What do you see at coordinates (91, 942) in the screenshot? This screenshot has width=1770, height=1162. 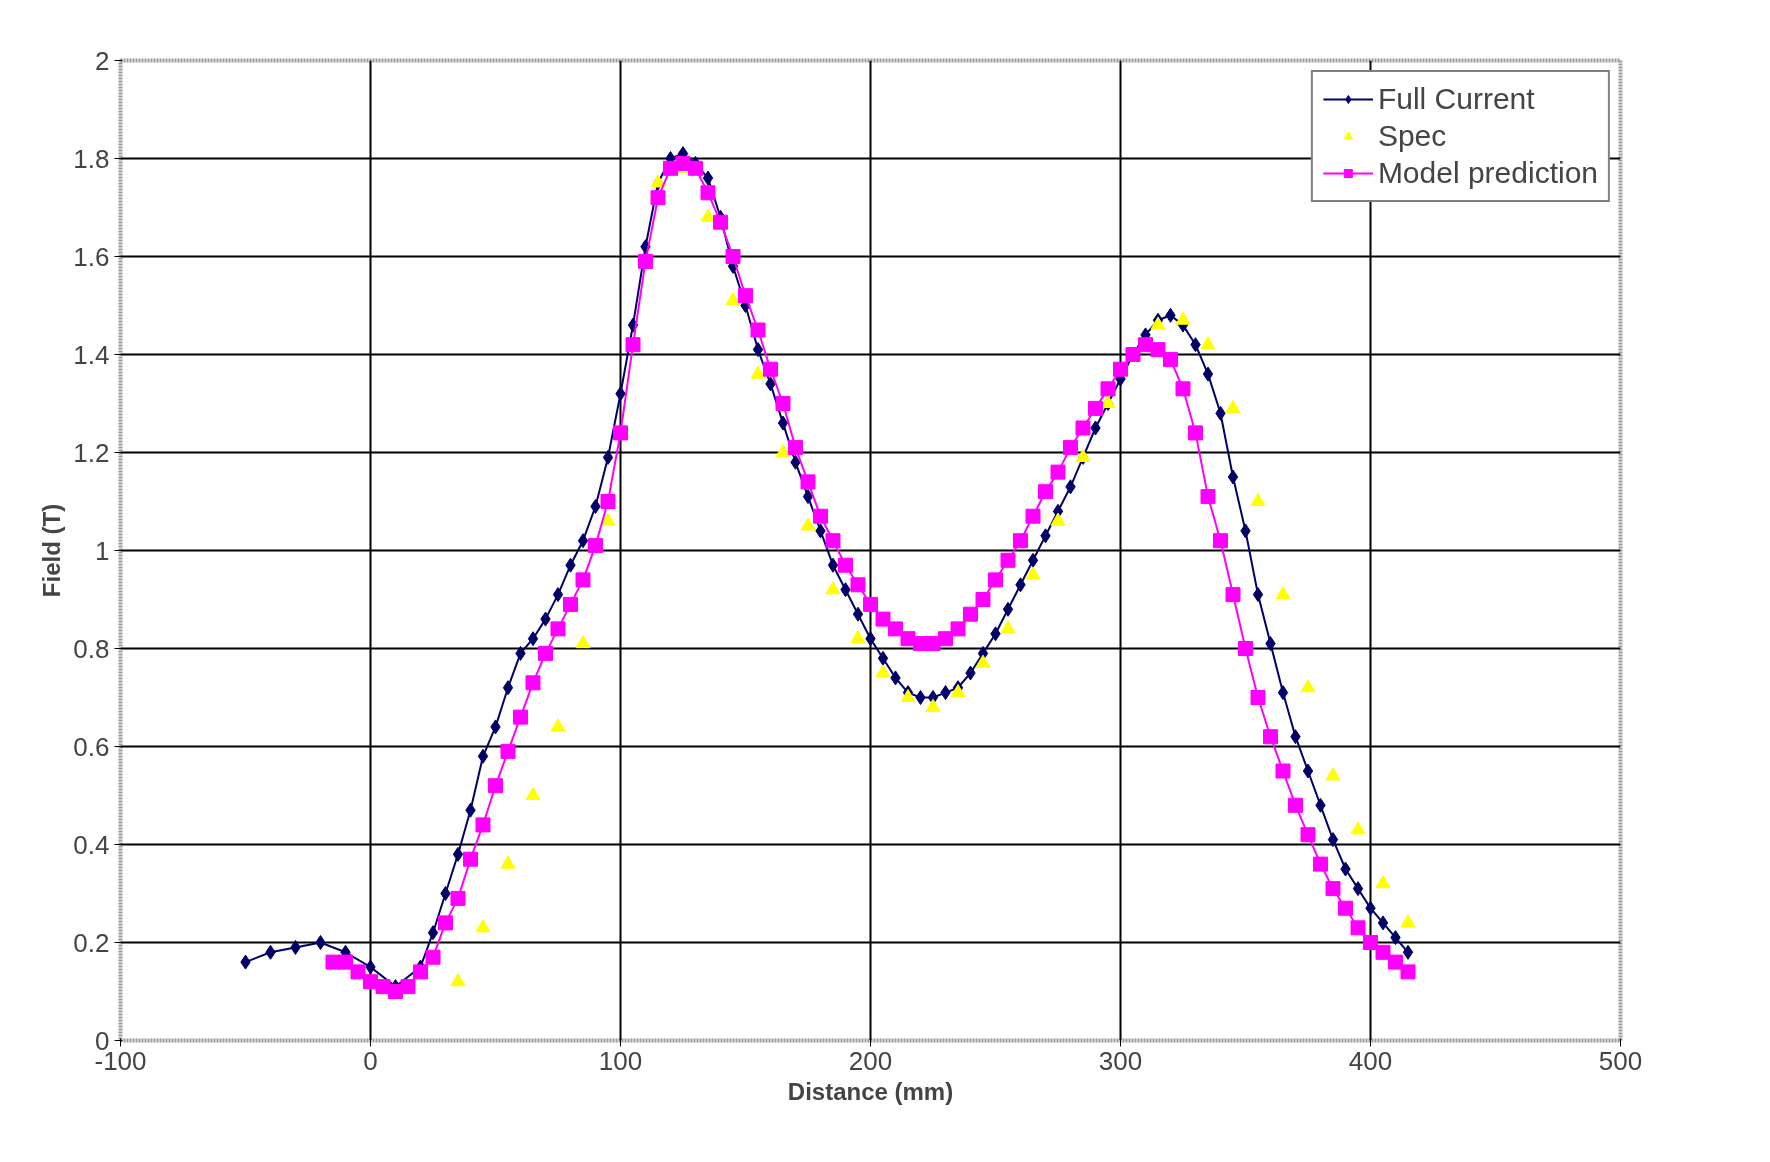 I see `y-tick-label: 0.2` at bounding box center [91, 942].